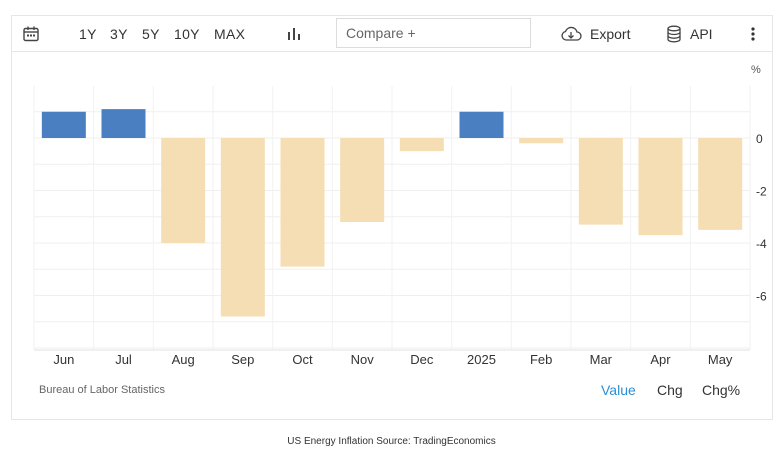  I want to click on chart-type-icon, so click(294, 34).